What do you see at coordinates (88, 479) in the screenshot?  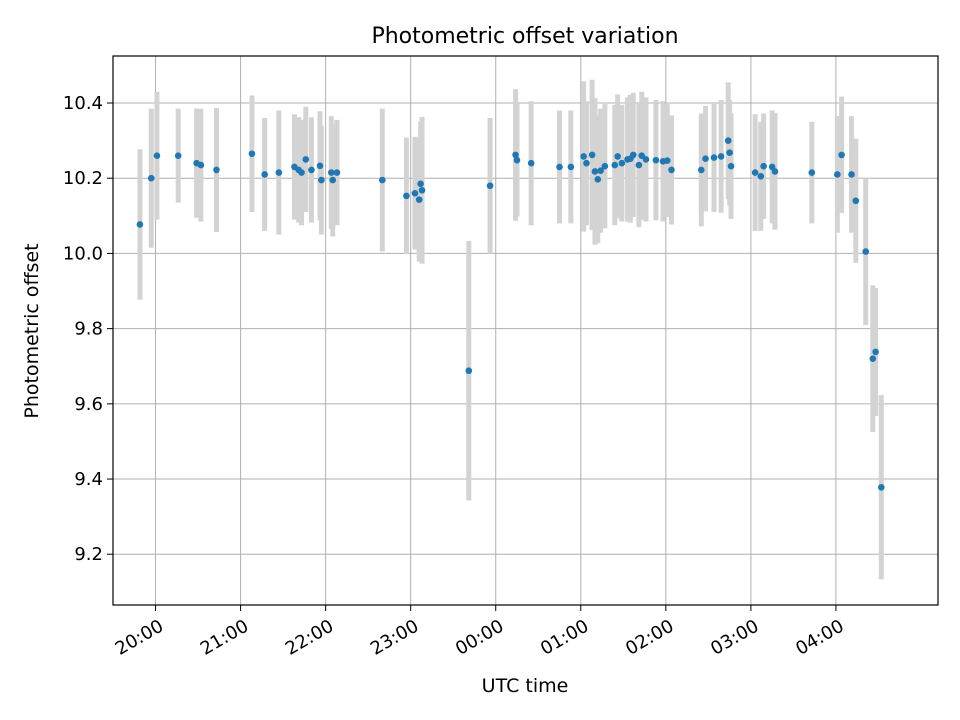 I see `y-tick-label: 9.4` at bounding box center [88, 479].